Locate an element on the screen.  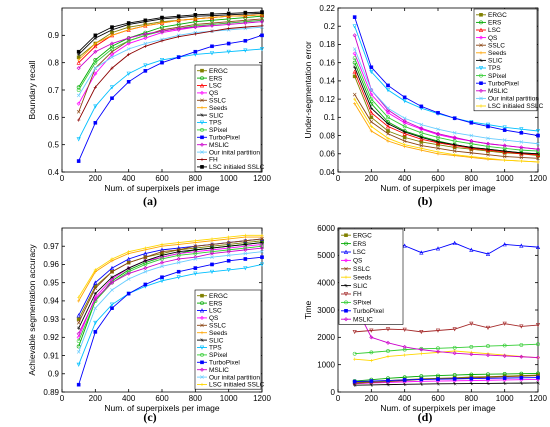
legend-label: MSLIC is located at coordinates (498, 91).